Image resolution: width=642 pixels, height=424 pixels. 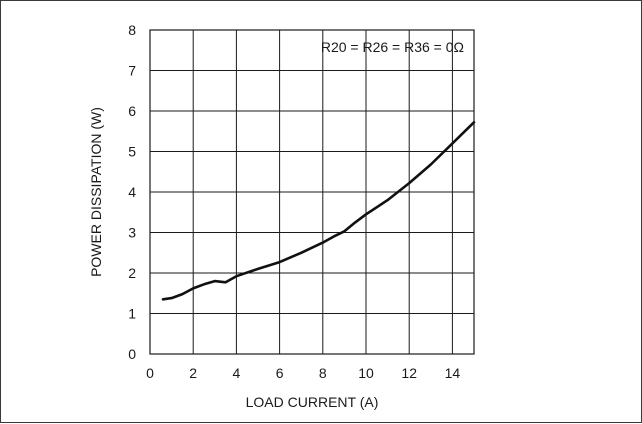 I want to click on y-axis-title: POWER DISSIPATION (W), so click(x=96, y=192).